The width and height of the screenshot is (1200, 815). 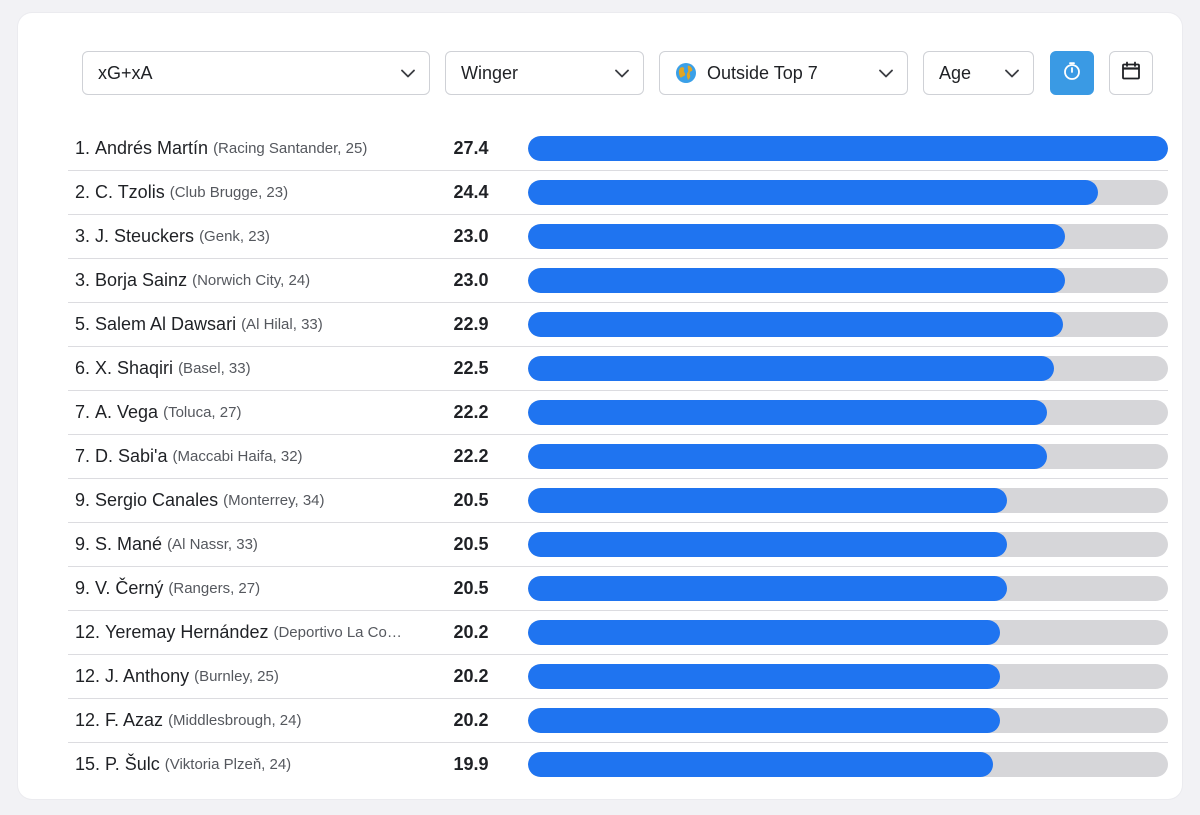 I want to click on globe-icon, so click(x=686, y=73).